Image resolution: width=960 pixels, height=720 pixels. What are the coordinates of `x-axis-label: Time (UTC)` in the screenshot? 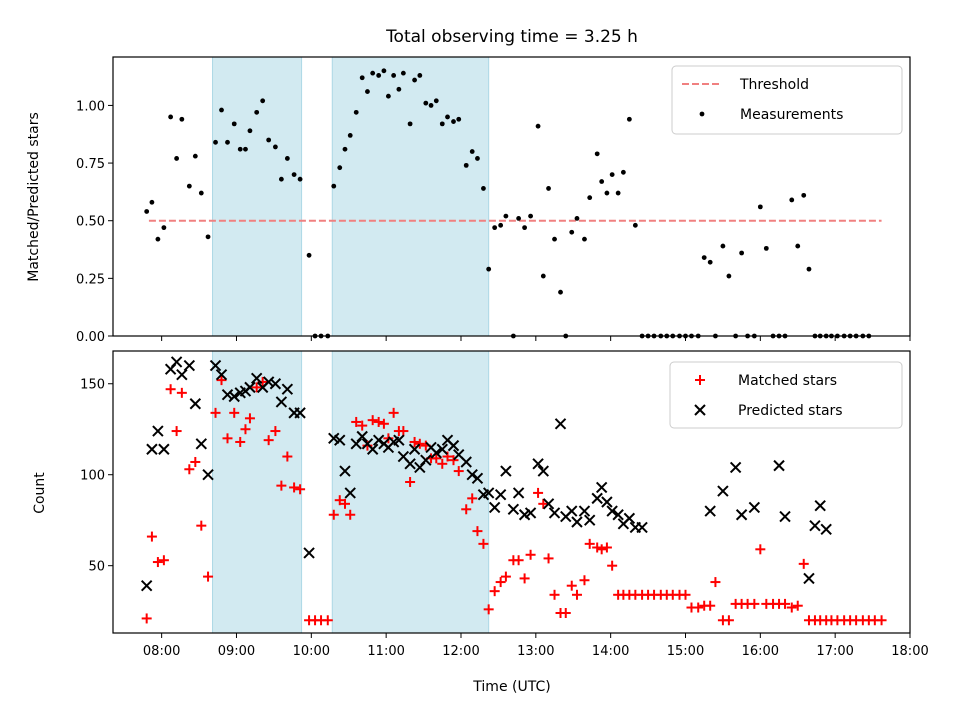 It's located at (511, 687).